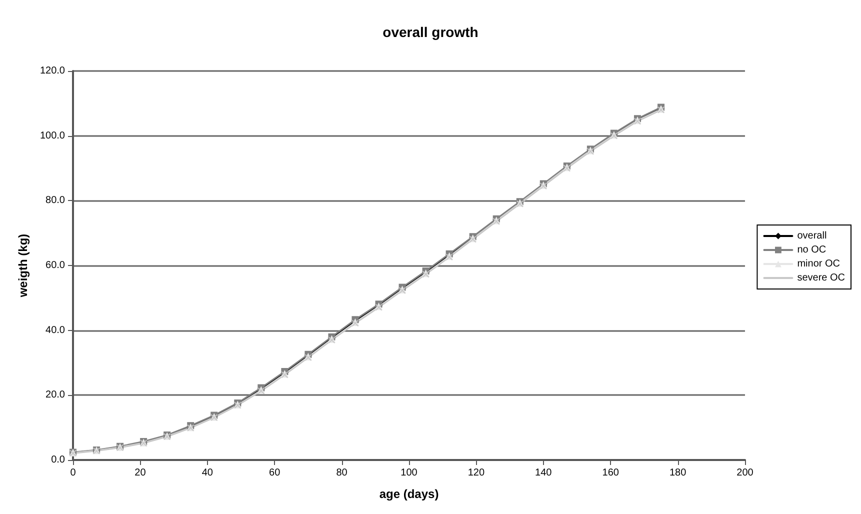  I want to click on x-tick-label: 120, so click(476, 473).